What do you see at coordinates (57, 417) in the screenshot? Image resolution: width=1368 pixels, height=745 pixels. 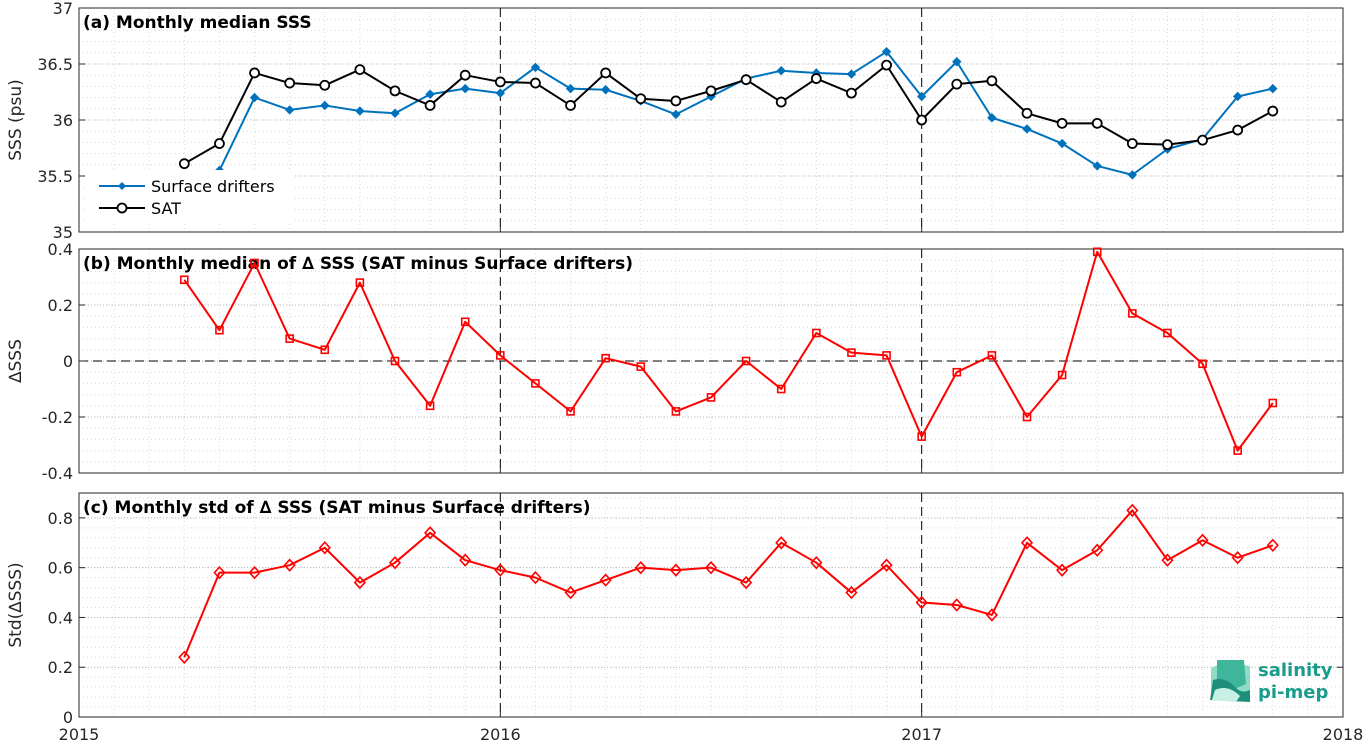 I see `y-tick-label: -0.2` at bounding box center [57, 417].